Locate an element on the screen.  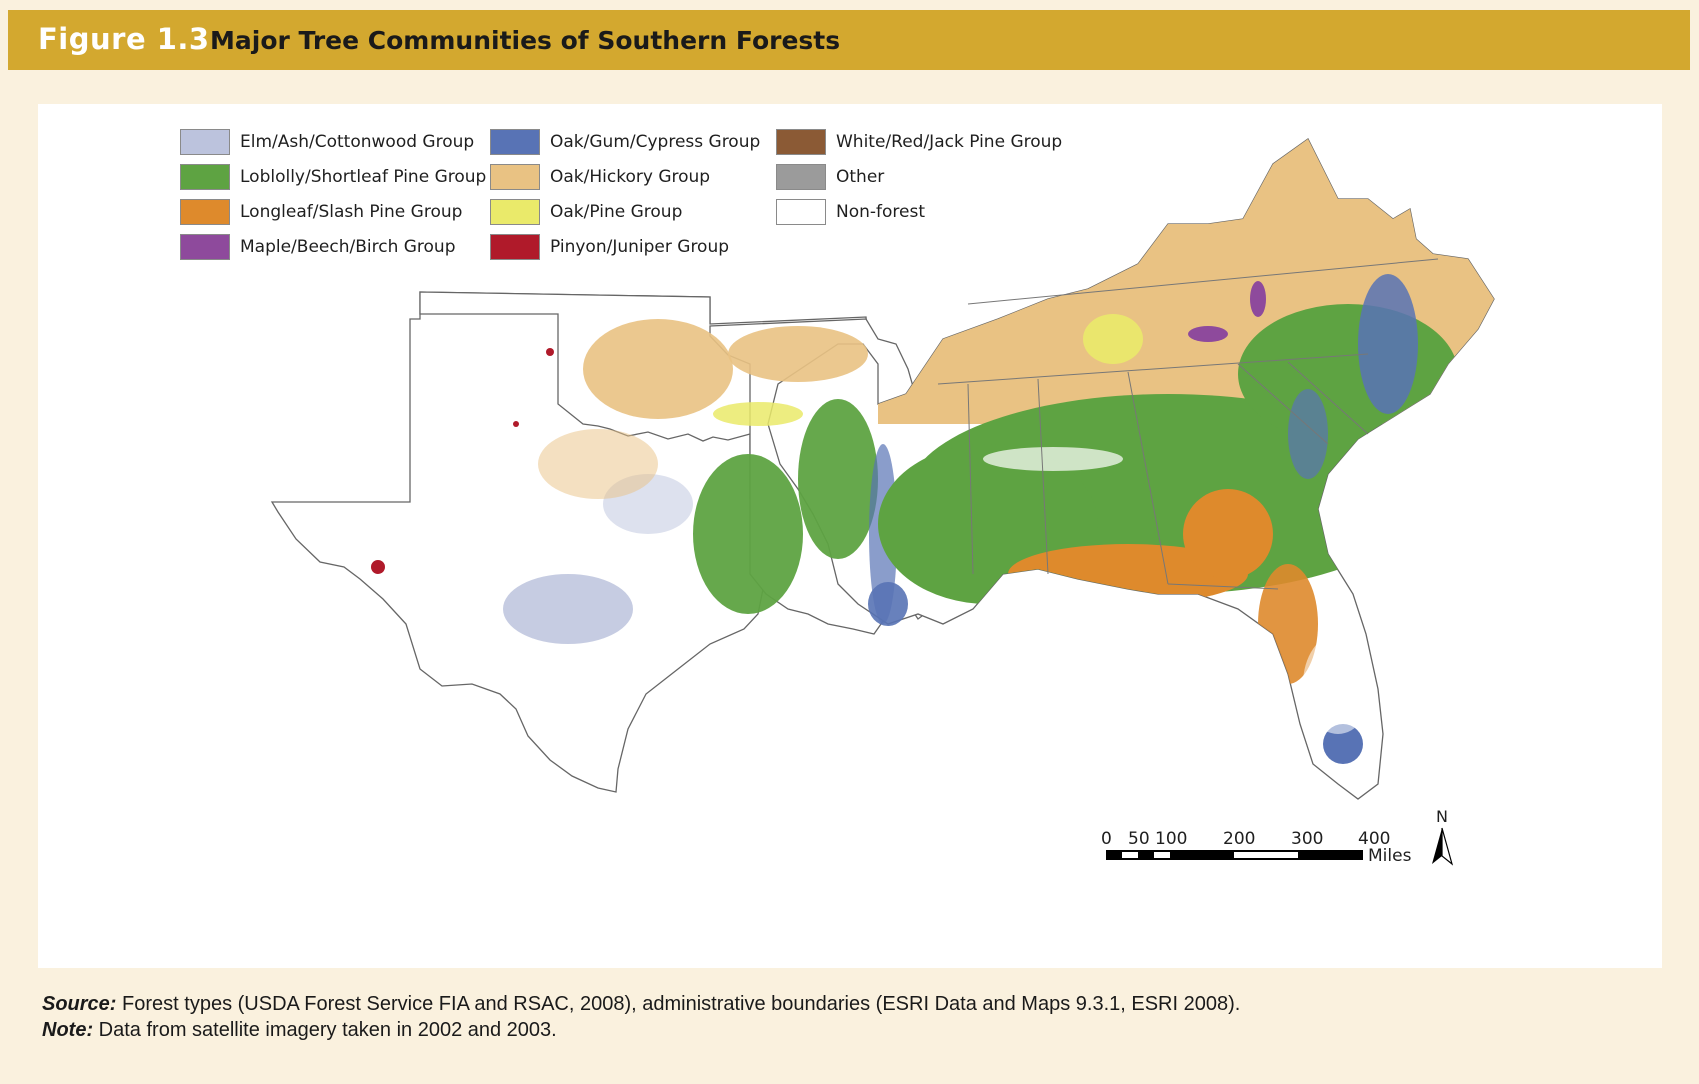
legend-label: Non-forest is located at coordinates (881, 212).